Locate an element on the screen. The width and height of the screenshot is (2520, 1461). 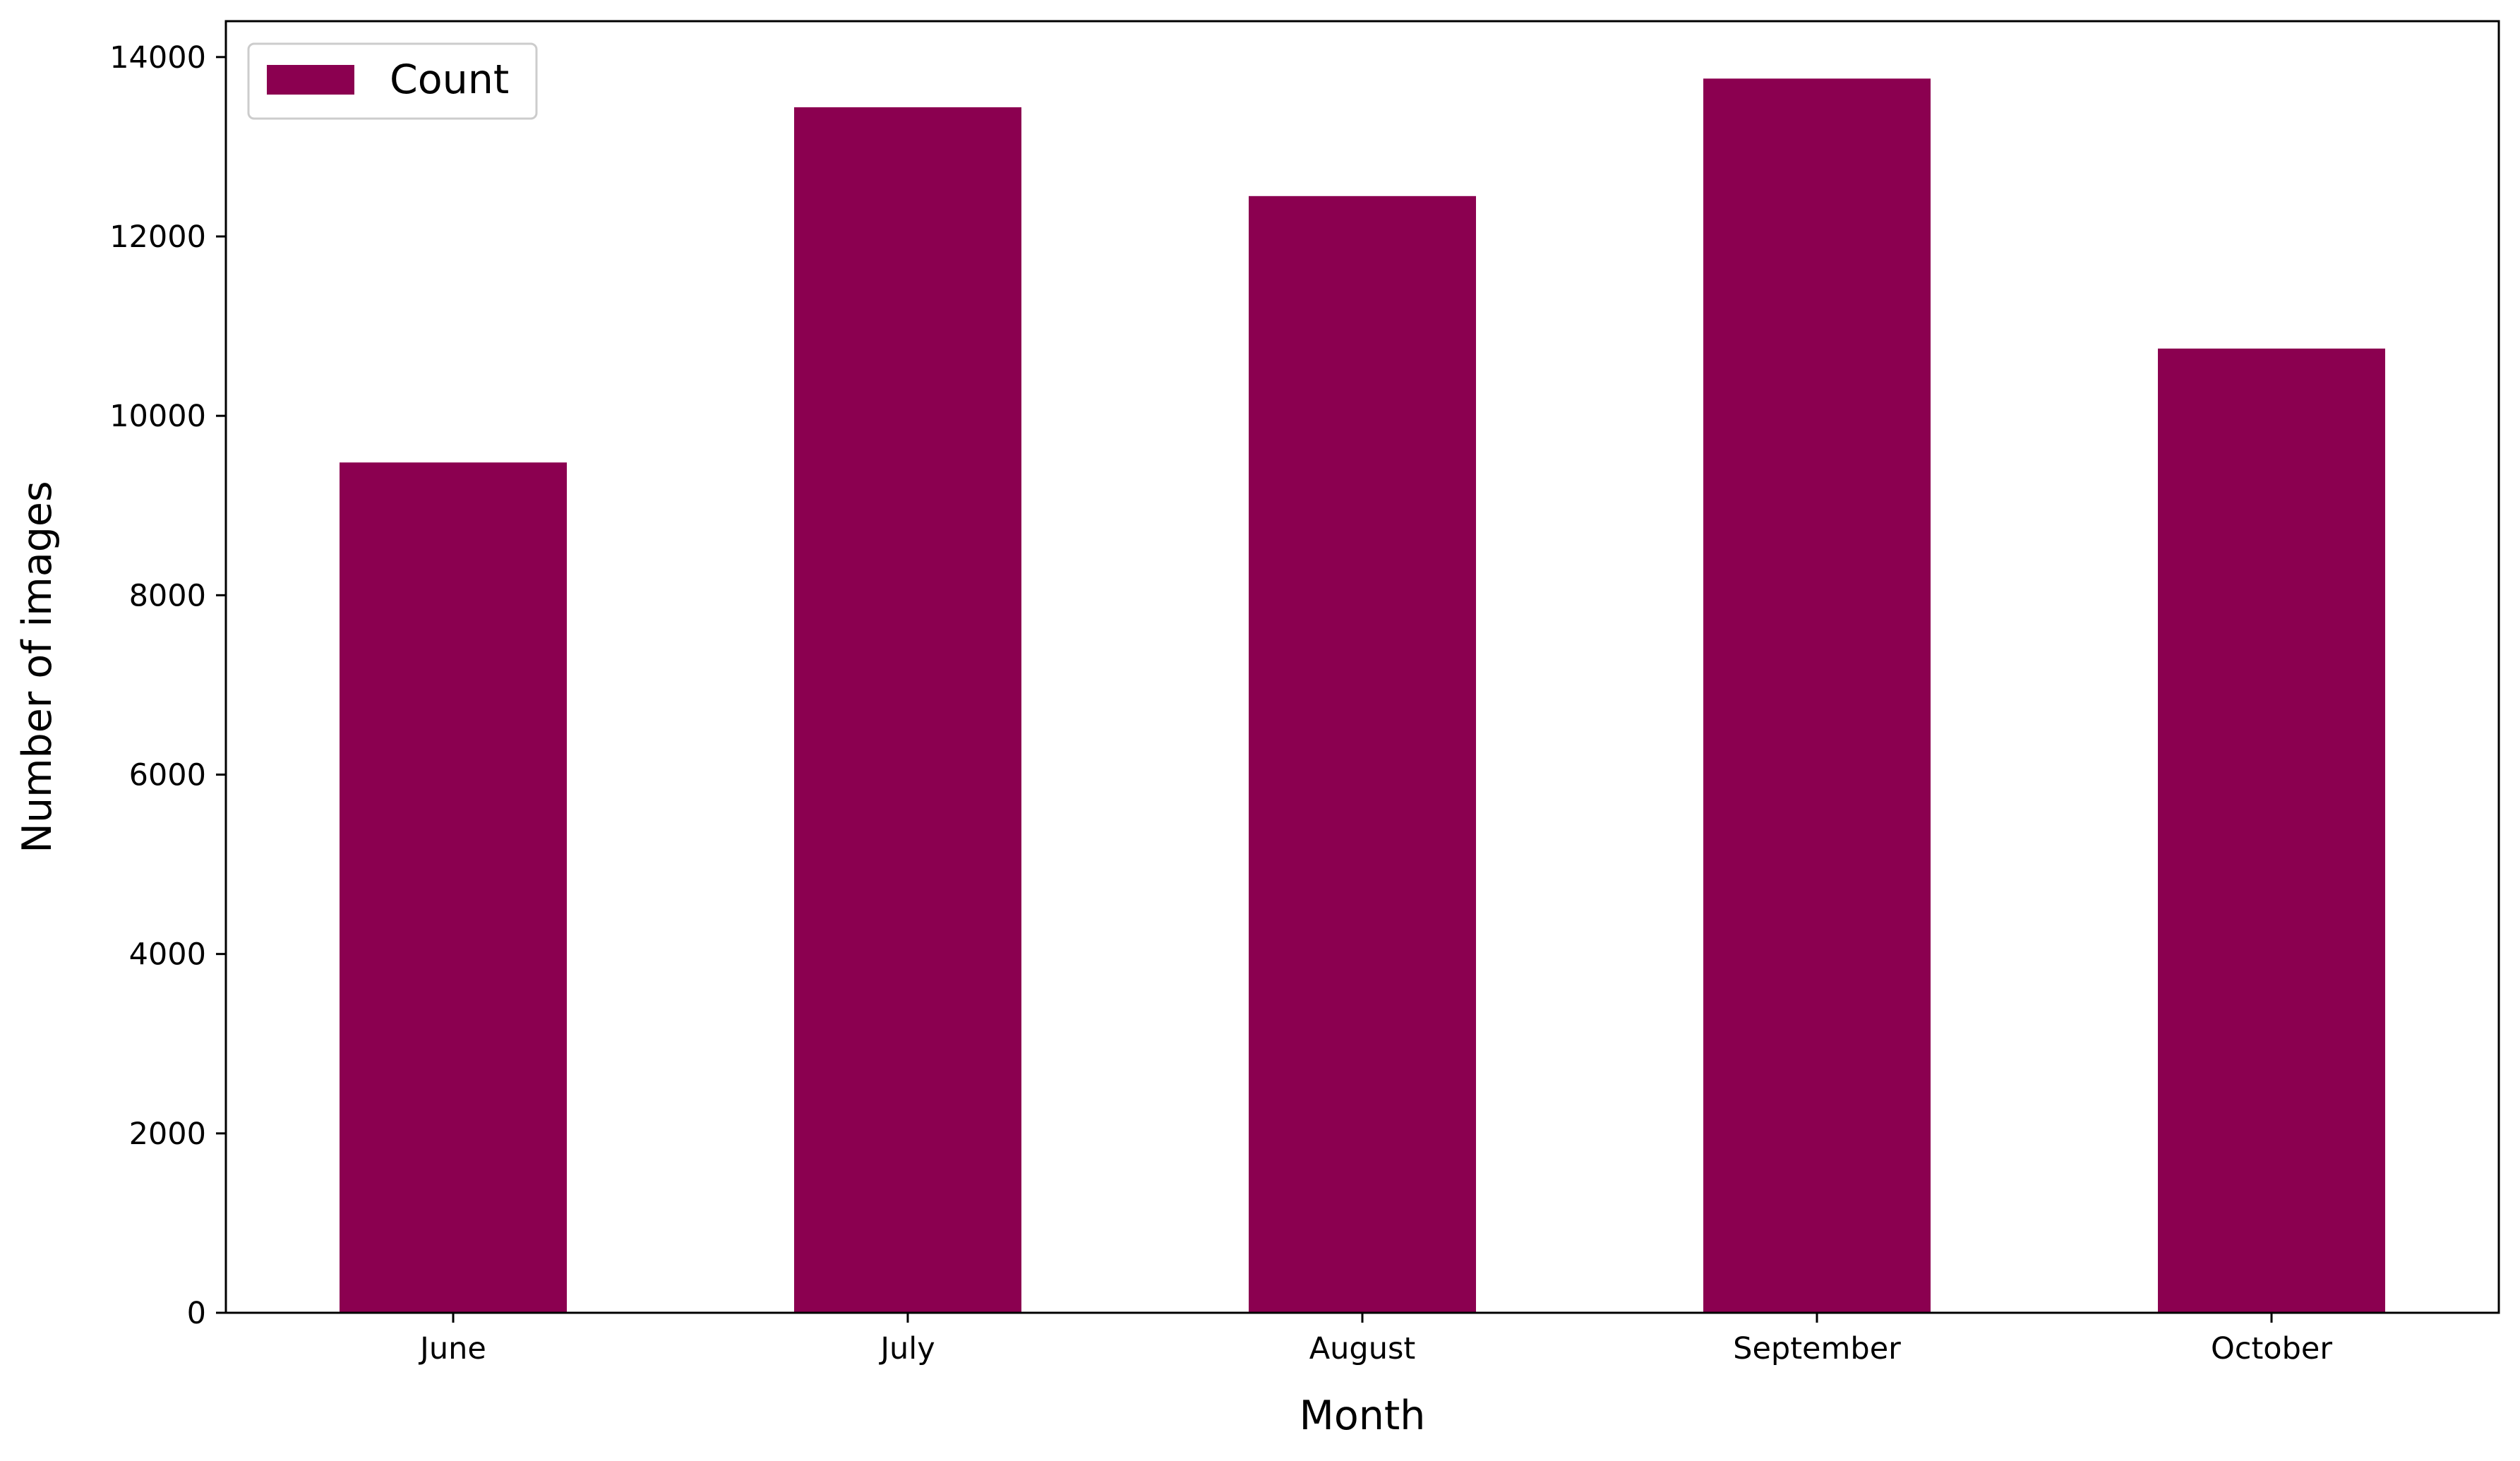
bar-july is located at coordinates (908, 710).